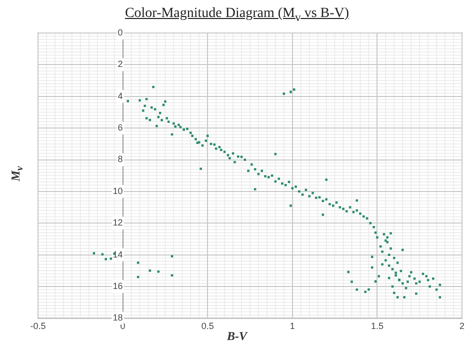 This screenshot has width=474, height=357. Describe the element at coordinates (236, 336) in the screenshot. I see `x-axis-title: B-V` at that location.